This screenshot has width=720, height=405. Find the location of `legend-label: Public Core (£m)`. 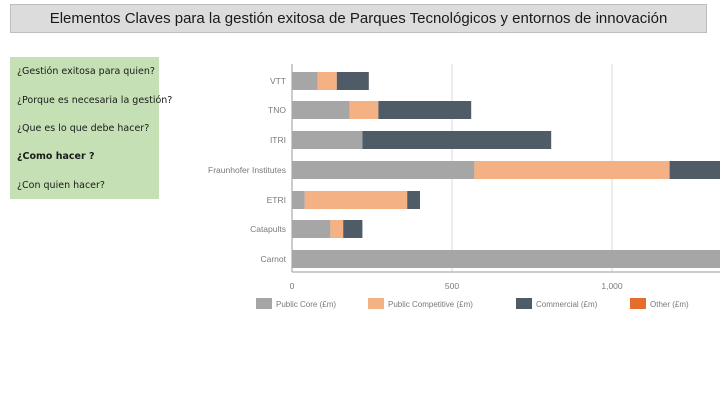

legend-label: Public Core (£m) is located at coordinates (306, 304).